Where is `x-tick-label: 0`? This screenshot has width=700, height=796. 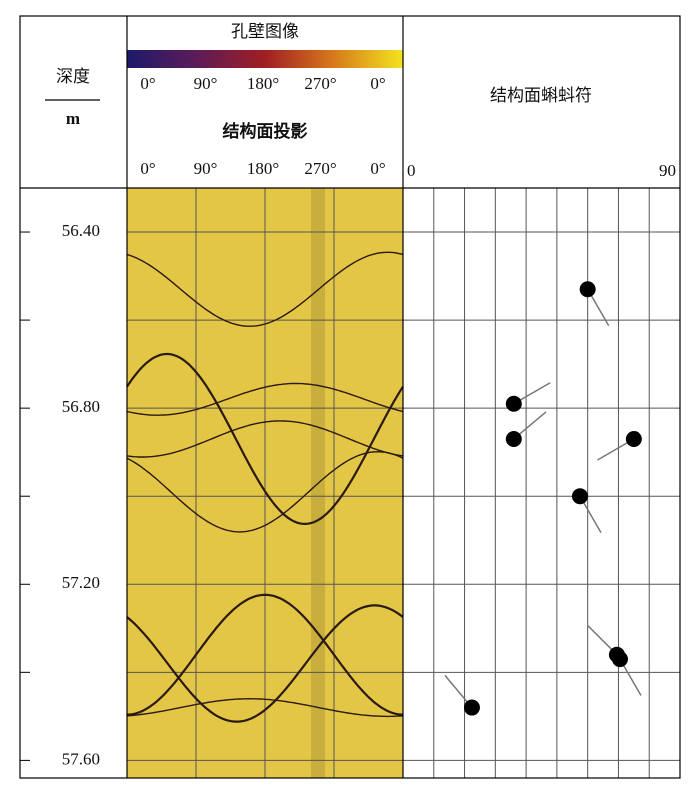
x-tick-label: 0 is located at coordinates (411, 170).